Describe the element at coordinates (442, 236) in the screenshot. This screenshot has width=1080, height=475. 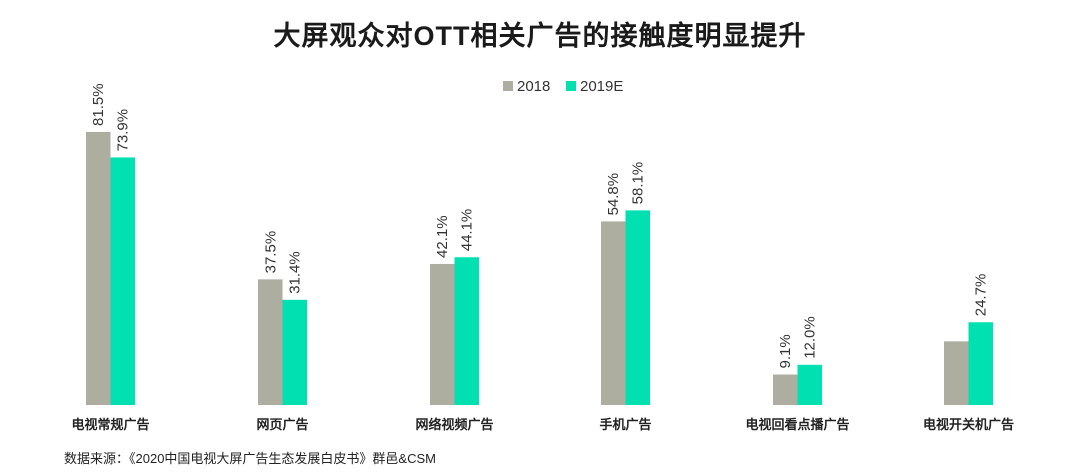
I see `value-label-2018-2: 42.1%` at that location.